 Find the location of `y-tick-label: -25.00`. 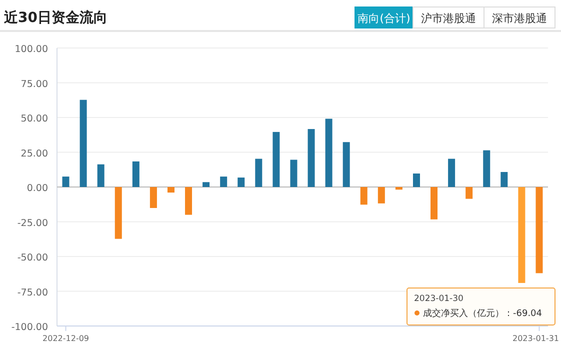

y-tick-label: -25.00 is located at coordinates (32, 223).